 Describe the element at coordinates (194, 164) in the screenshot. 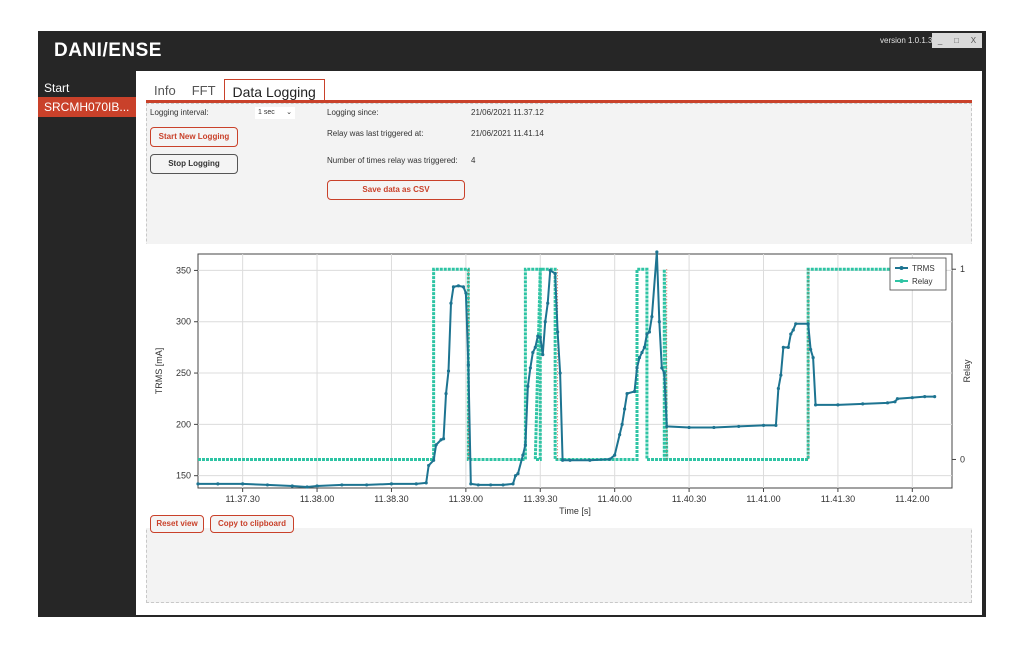

I see `stop-logging-button: Stop Logging` at that location.